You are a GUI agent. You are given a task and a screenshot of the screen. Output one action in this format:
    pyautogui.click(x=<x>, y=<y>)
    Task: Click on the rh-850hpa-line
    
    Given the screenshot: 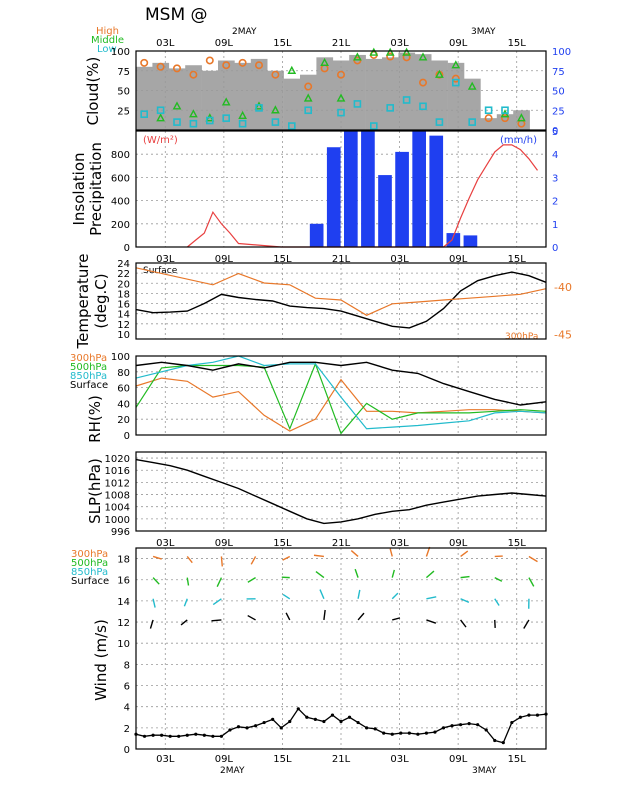 What is the action you would take?
    pyautogui.click(x=341, y=392)
    